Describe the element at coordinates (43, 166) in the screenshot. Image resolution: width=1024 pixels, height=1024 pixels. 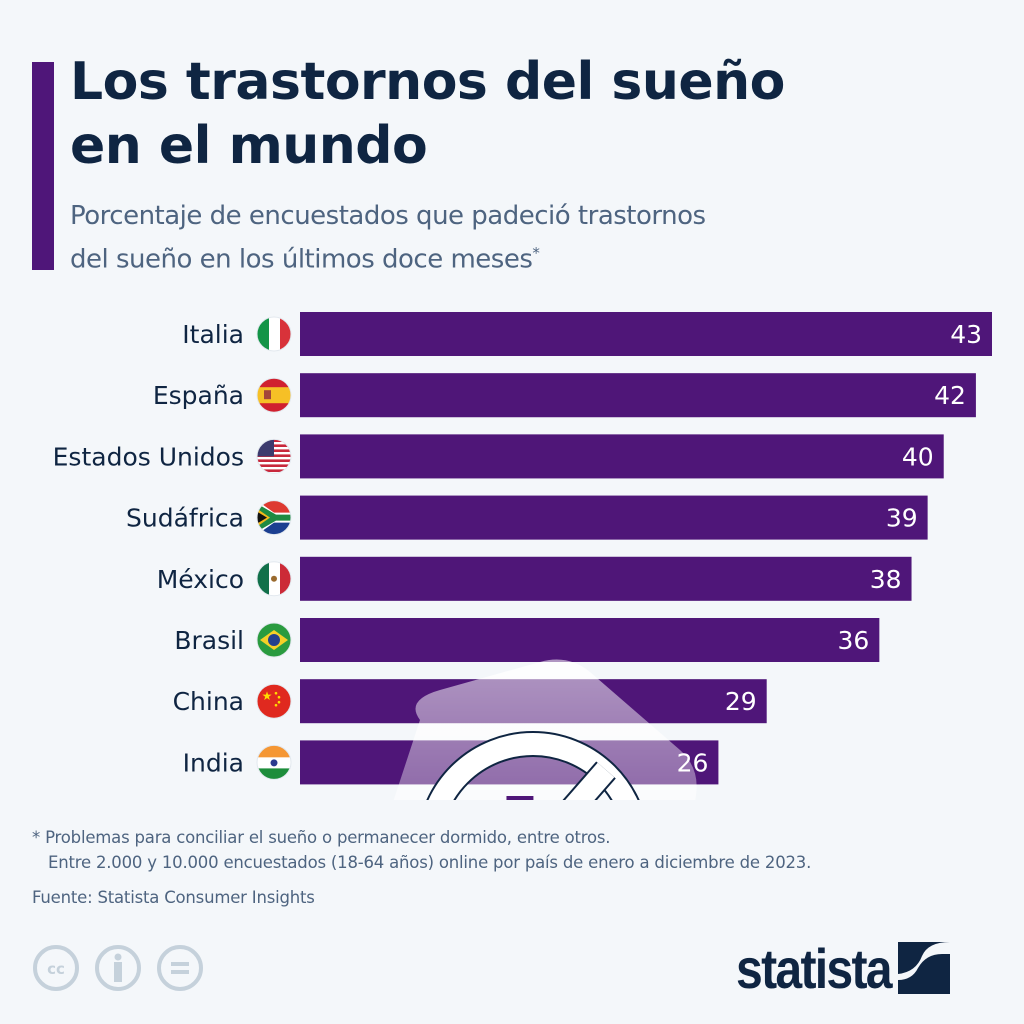
I see `title-accent-bar` at that location.